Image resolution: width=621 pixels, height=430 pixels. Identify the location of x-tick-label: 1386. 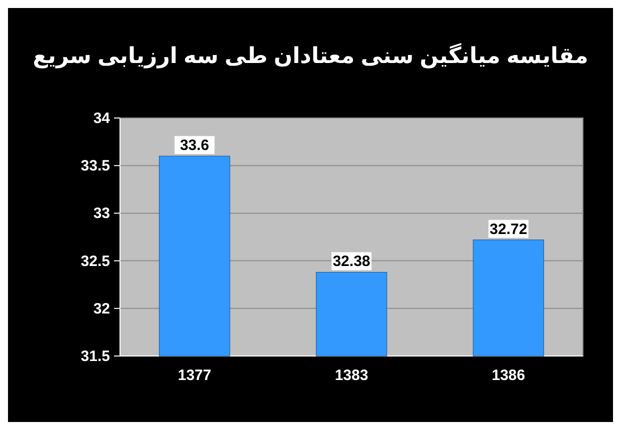
(509, 375).